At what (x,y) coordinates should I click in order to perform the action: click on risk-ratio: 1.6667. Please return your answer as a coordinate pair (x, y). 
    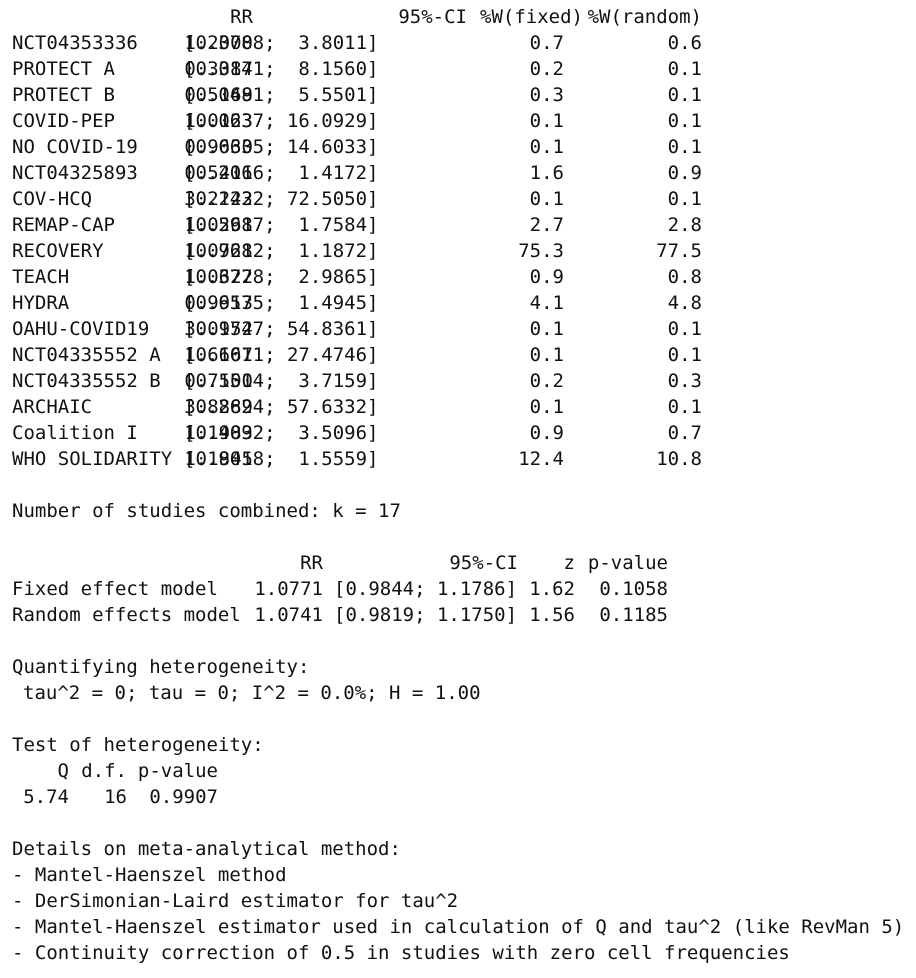
    Looking at the image, I should click on (218, 355).